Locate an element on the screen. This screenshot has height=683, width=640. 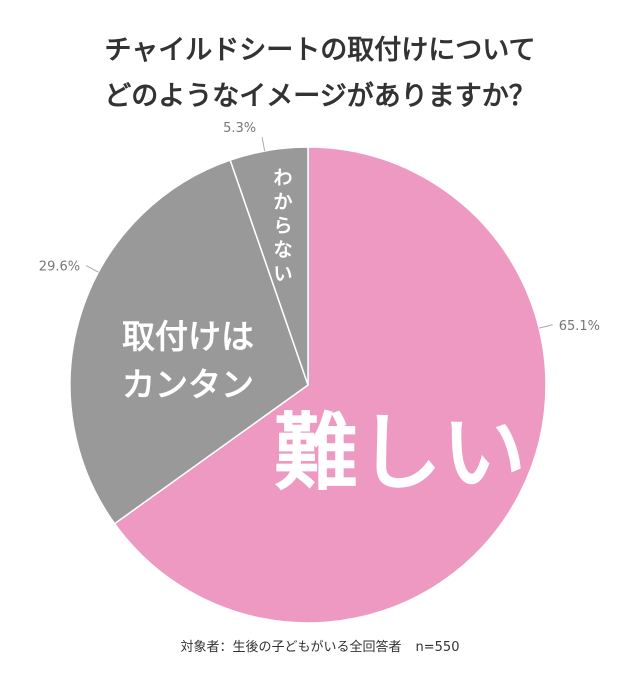
slice-label-1-line-1: カンタン is located at coordinates (188, 384).